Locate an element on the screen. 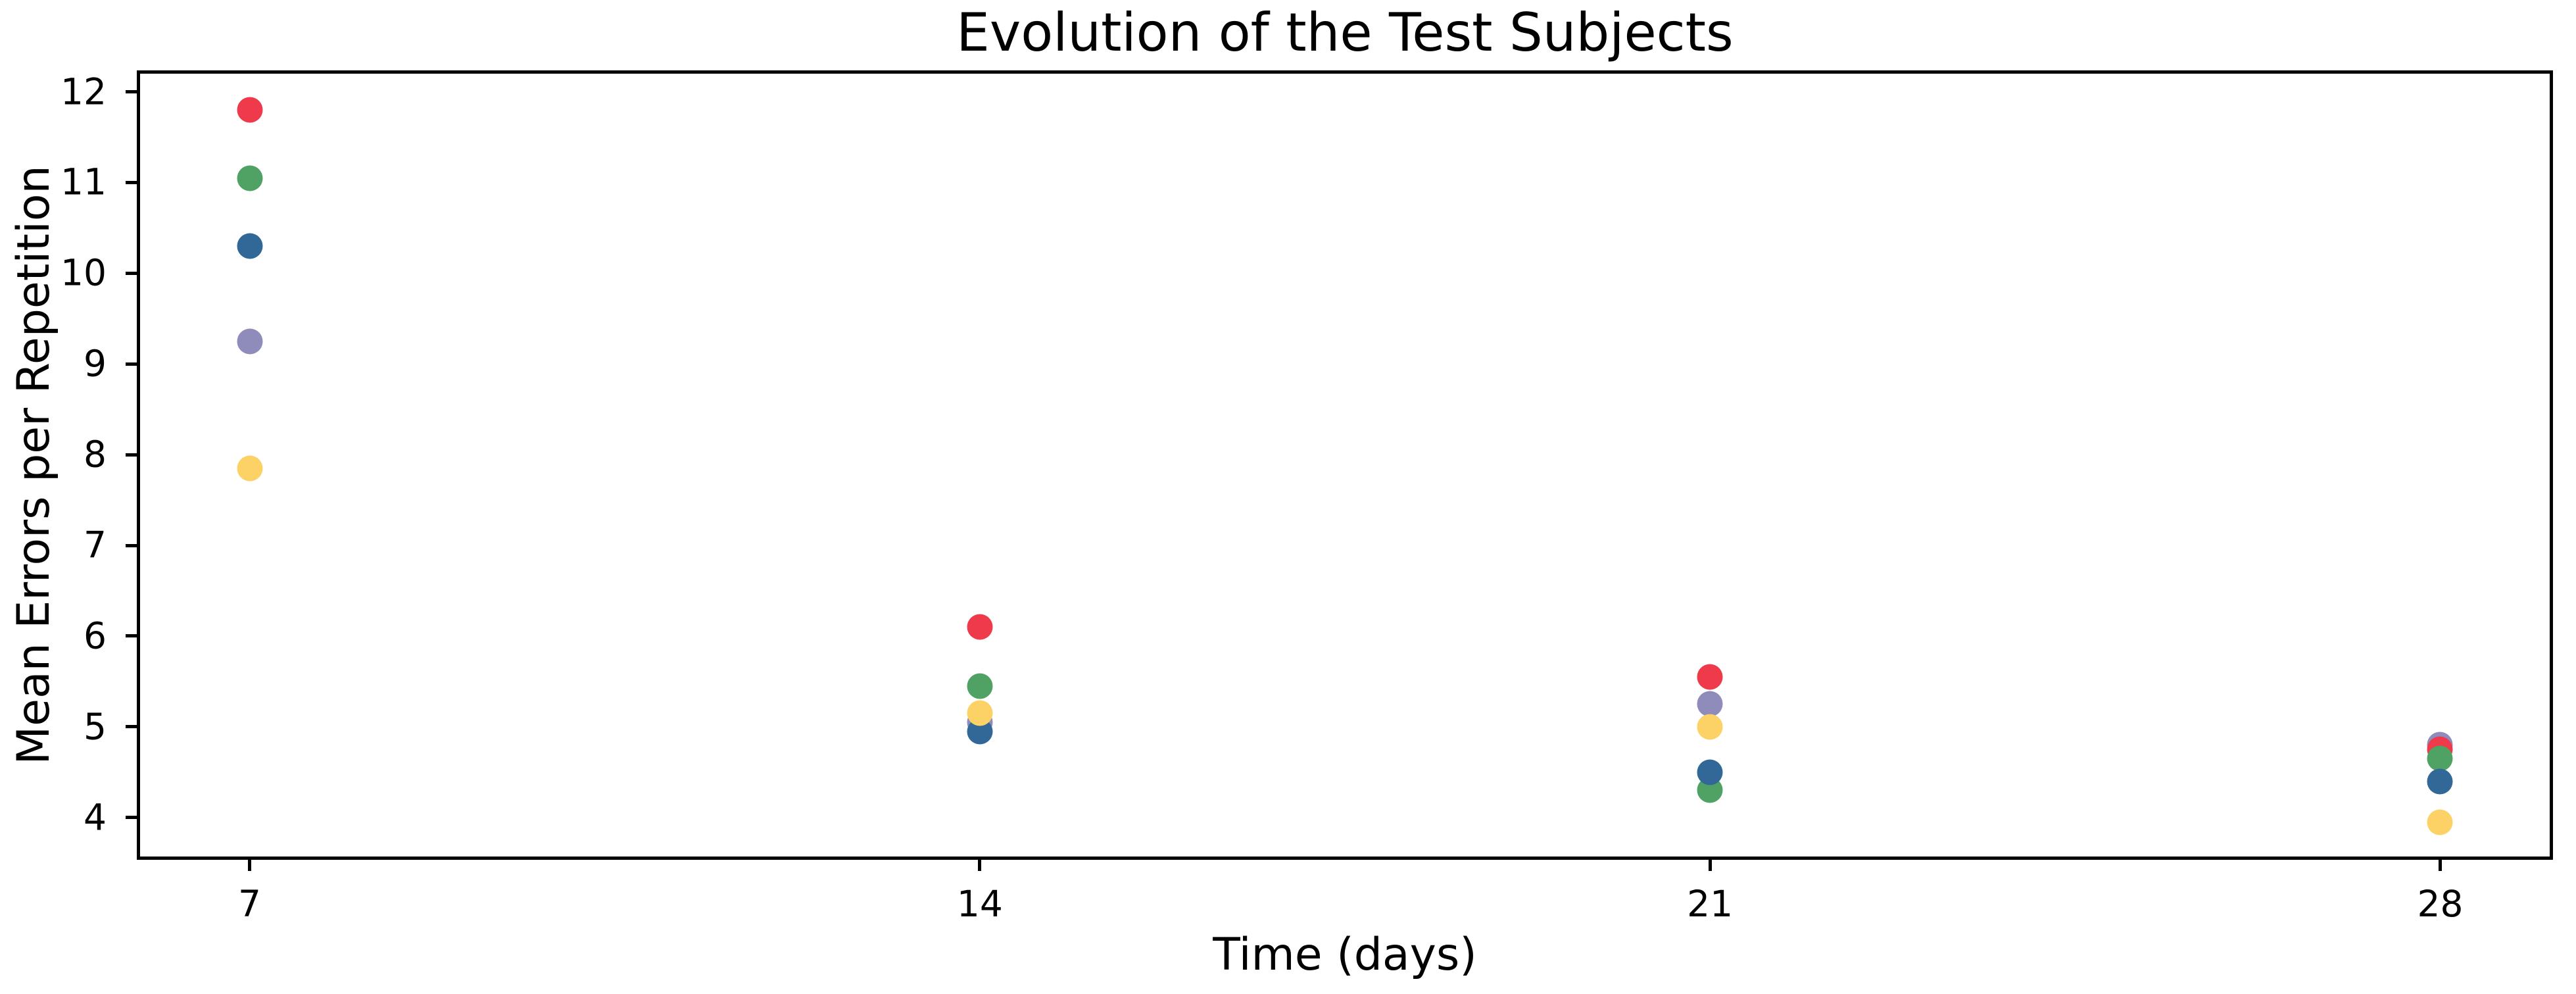 Image resolution: width=2576 pixels, height=994 pixels. x-tick-label: 28 is located at coordinates (2440, 904).